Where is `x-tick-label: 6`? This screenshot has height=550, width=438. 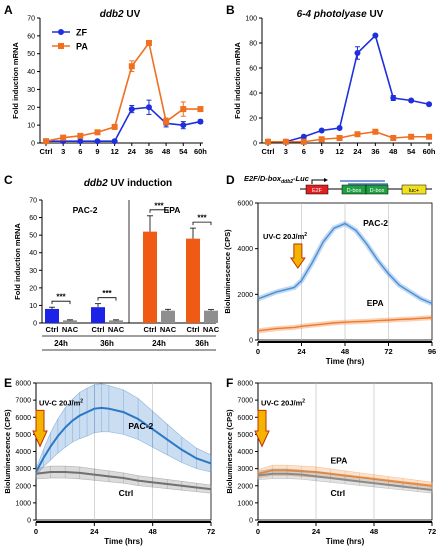 x-tick-label: 6 is located at coordinates (80, 151).